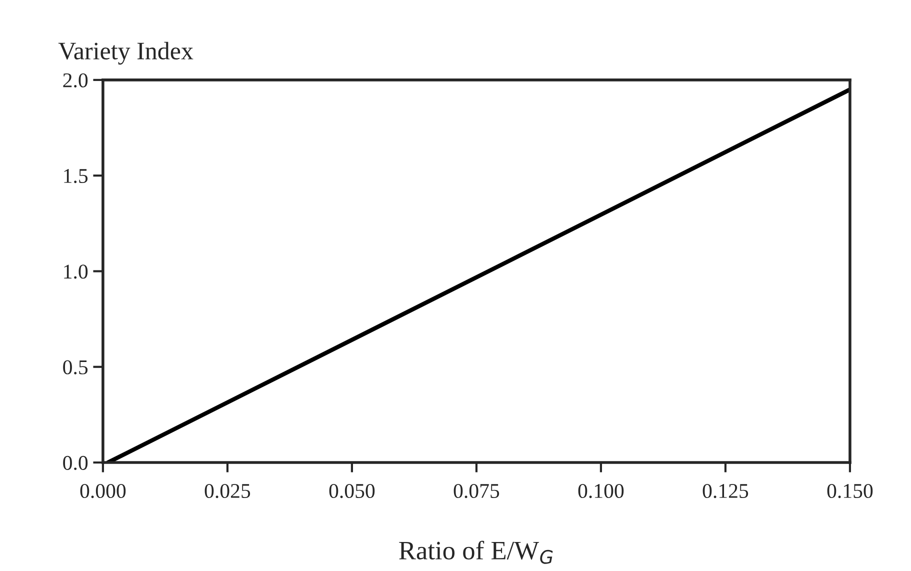 The image size is (911, 571). I want to click on y-tick-label: 1.0, so click(76, 271).